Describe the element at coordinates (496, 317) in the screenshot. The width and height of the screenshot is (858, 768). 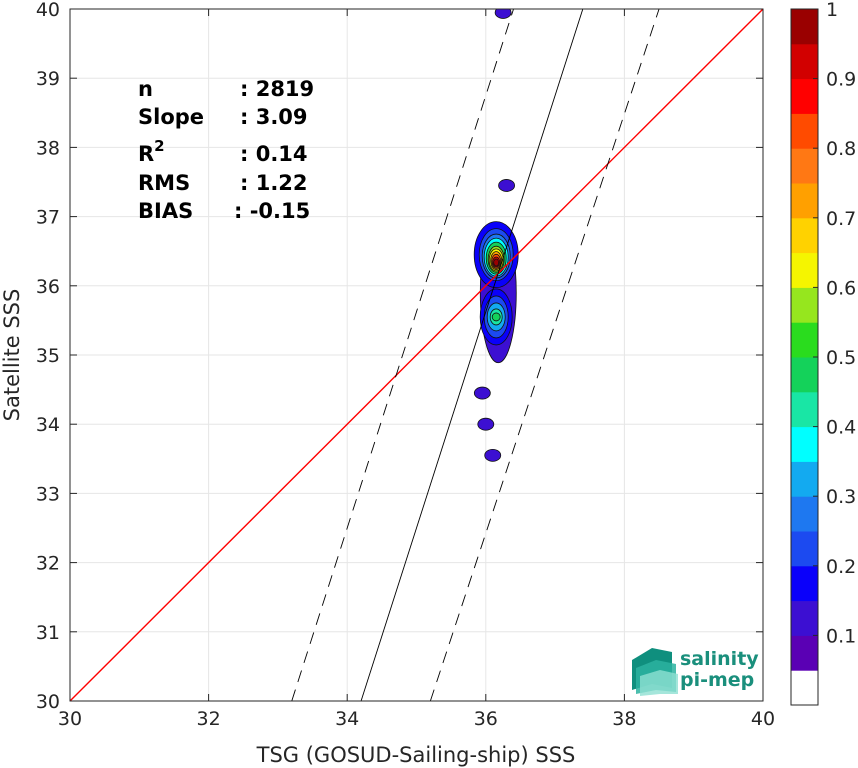
I see `density-peak-secondary-level` at that location.